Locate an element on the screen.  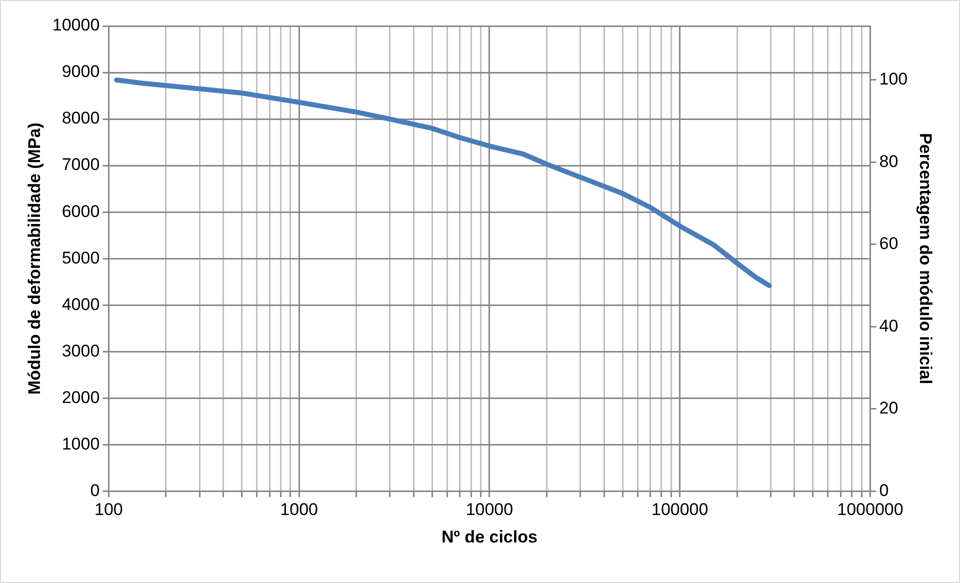
y-tick-label: 9000 is located at coordinates (81, 72).